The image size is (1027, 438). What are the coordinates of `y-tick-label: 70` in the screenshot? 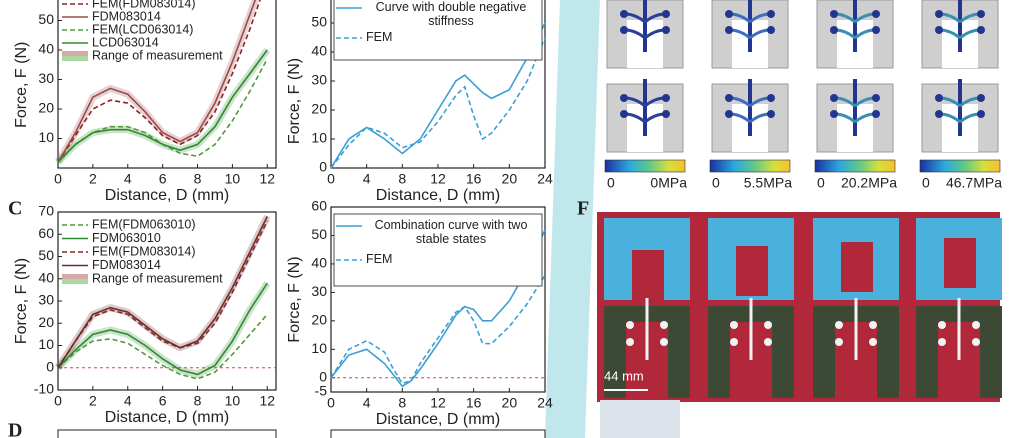 It's located at (46, 211).